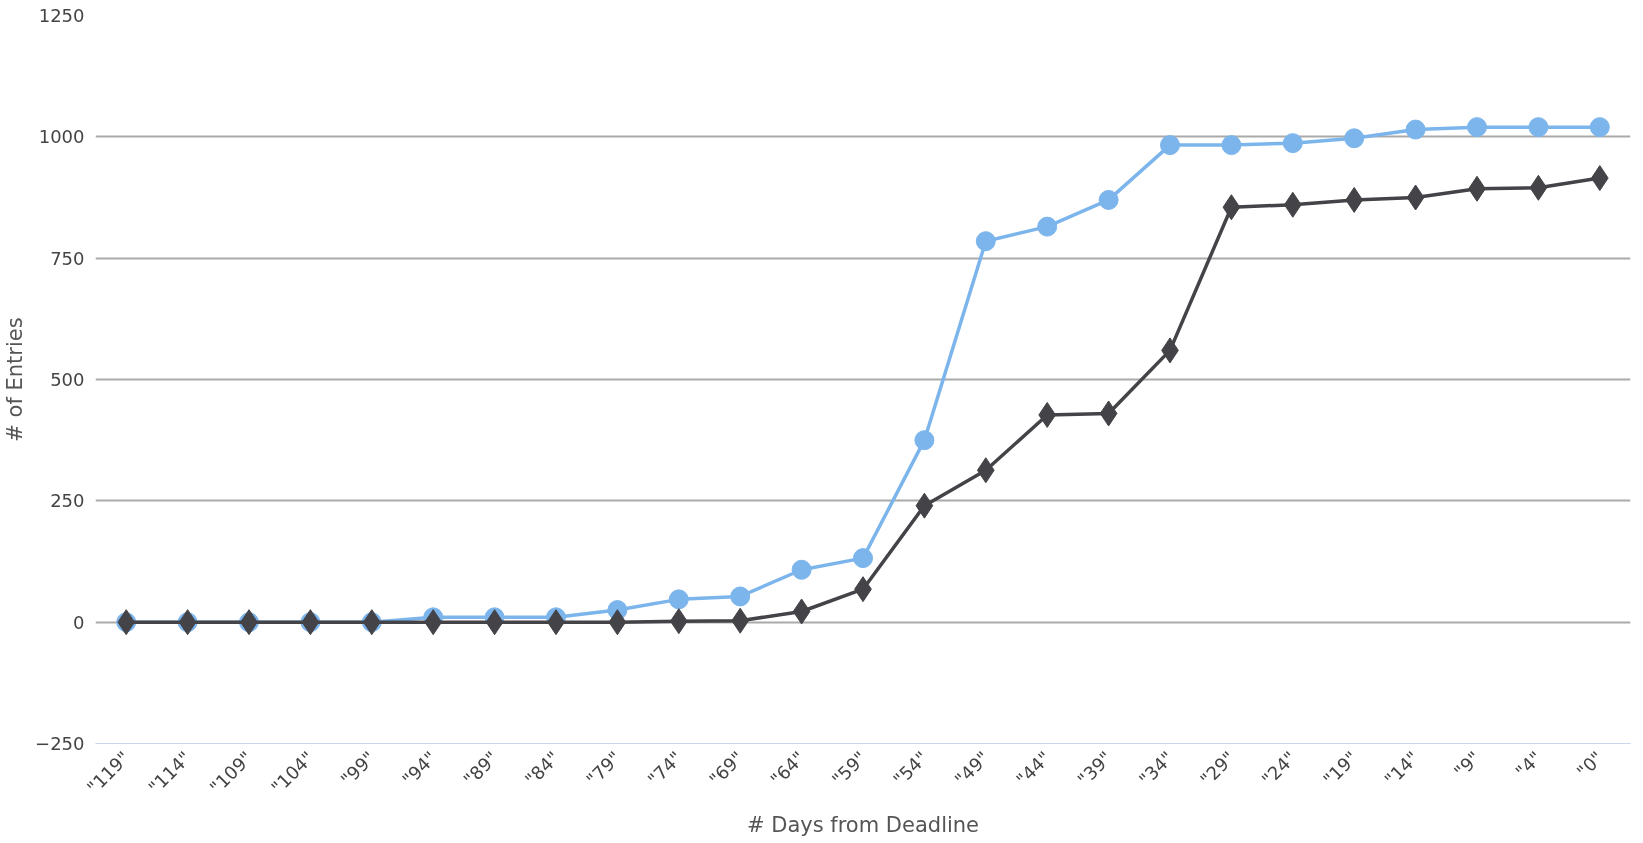 The height and width of the screenshot is (843, 1643). What do you see at coordinates (67, 258) in the screenshot?
I see `y-tick-label: 750` at bounding box center [67, 258].